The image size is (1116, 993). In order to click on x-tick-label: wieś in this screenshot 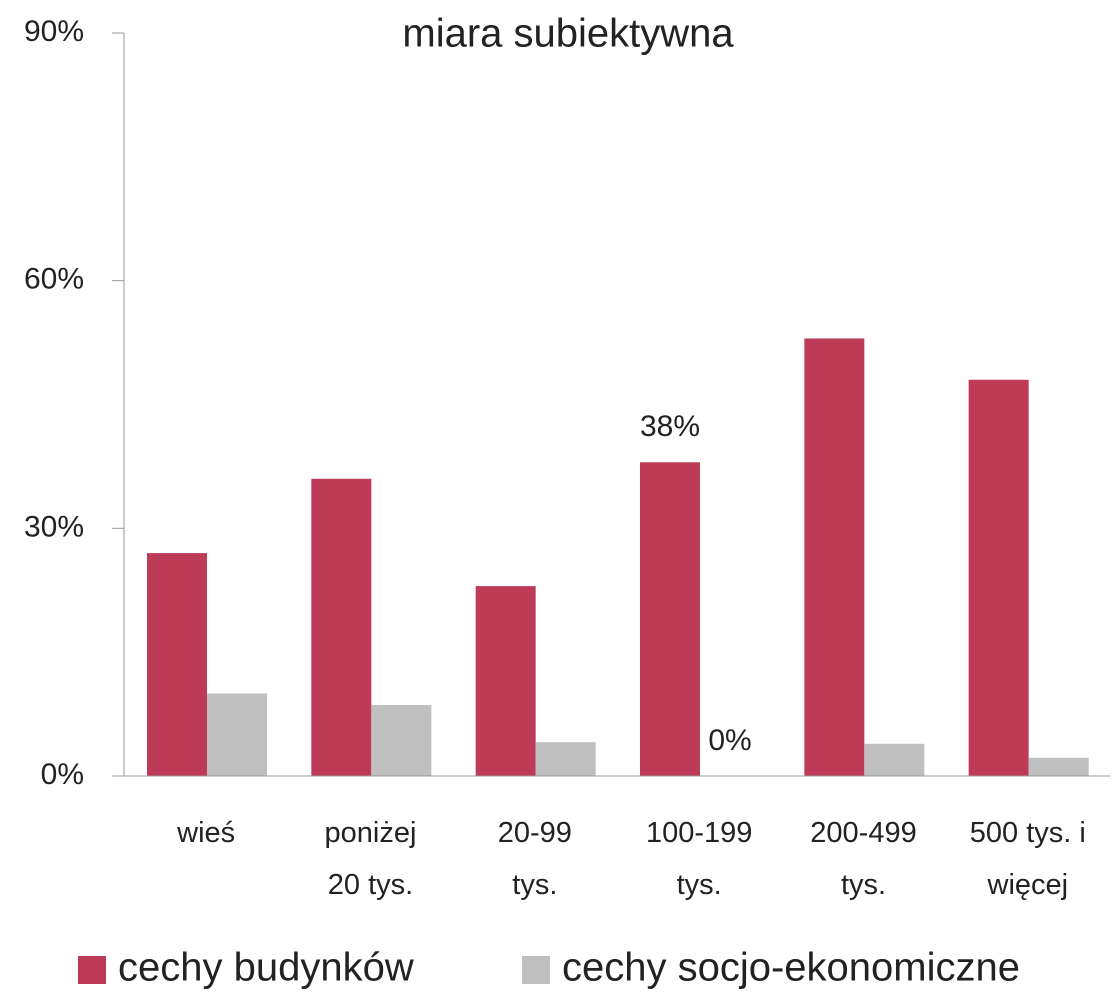, I will do `click(206, 833)`.